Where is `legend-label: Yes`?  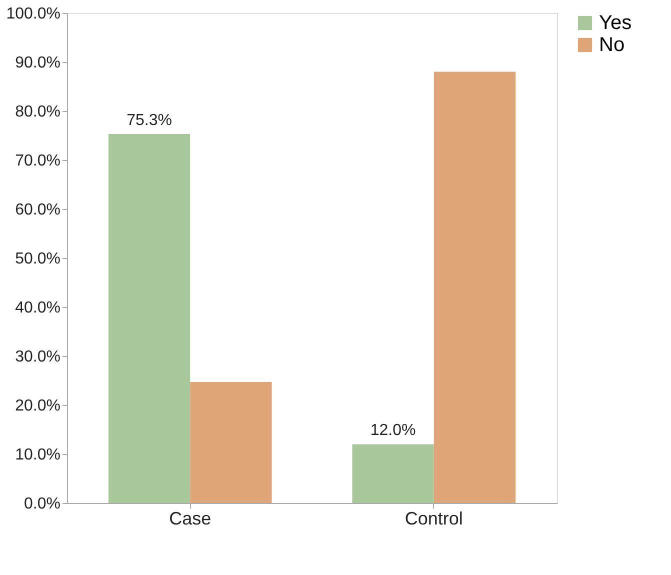 legend-label: Yes is located at coordinates (615, 23).